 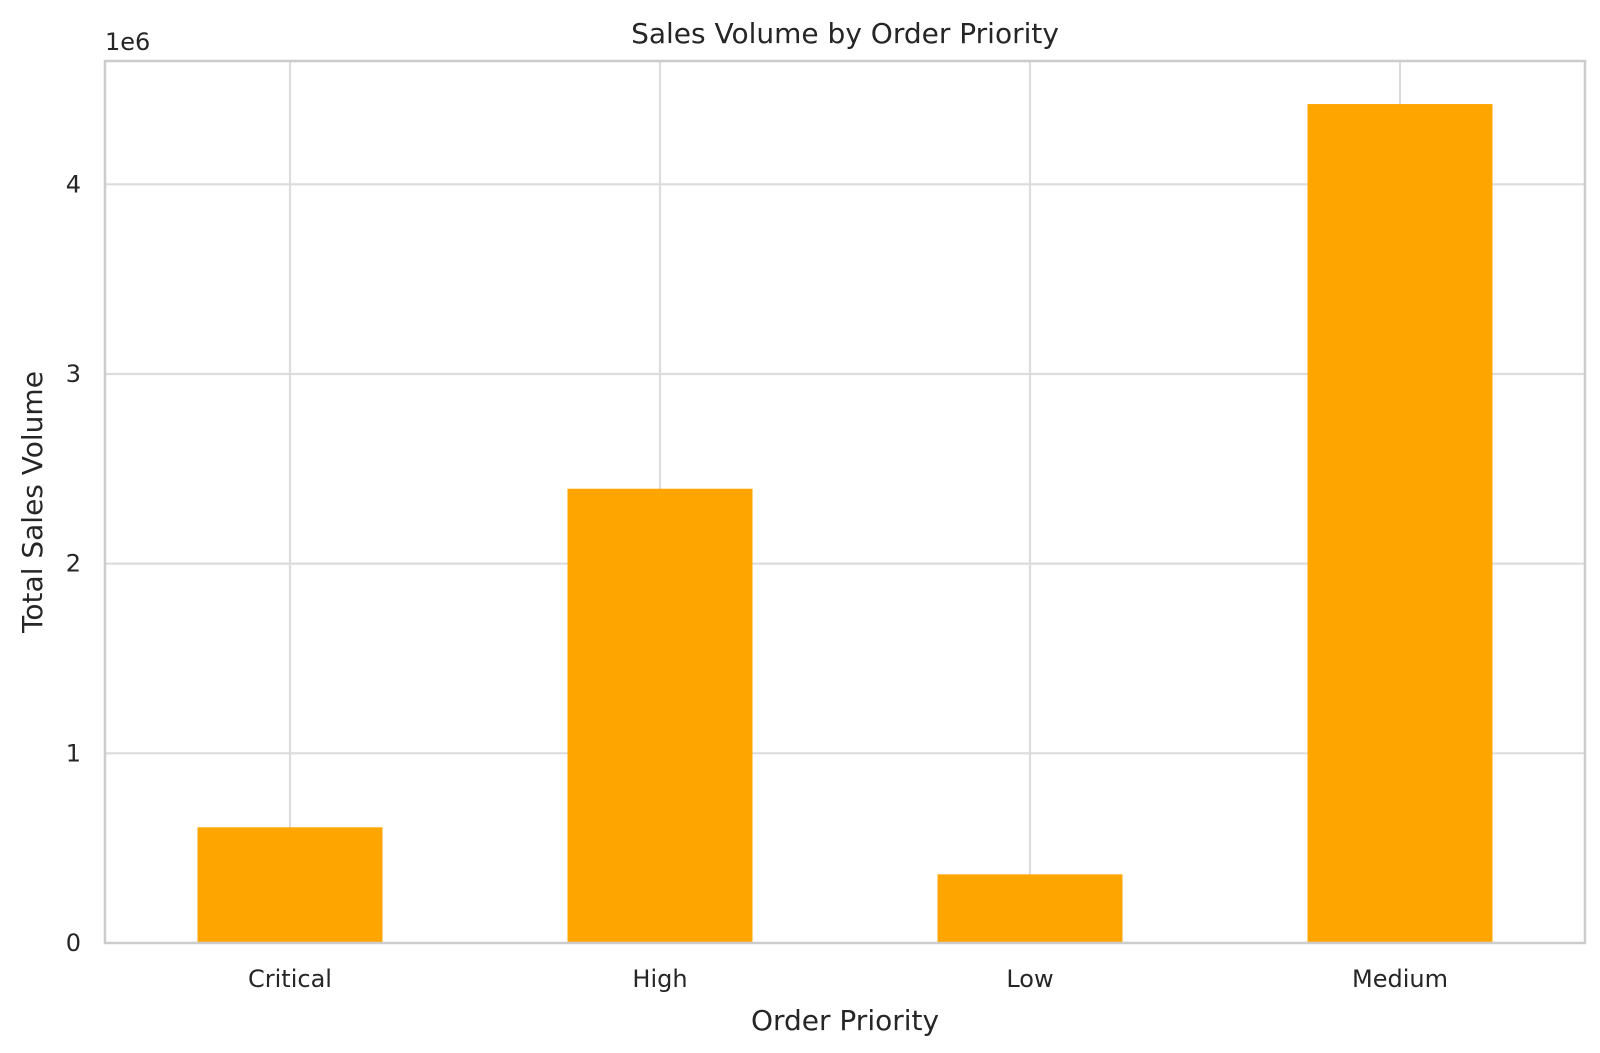 What do you see at coordinates (73, 184) in the screenshot?
I see `y-tick-label: 4` at bounding box center [73, 184].